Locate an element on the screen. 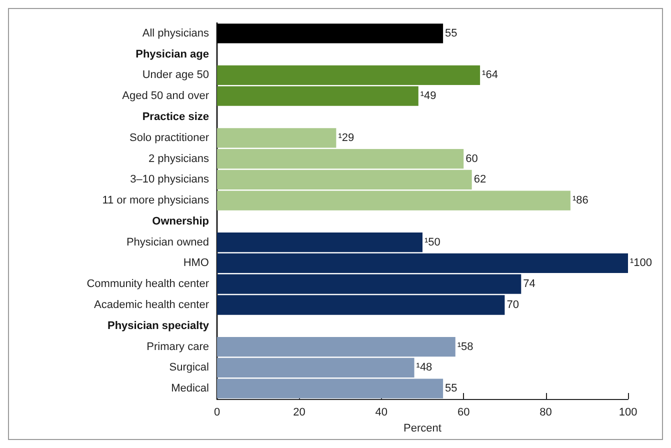  x-tick-label: 40 is located at coordinates (381, 412).